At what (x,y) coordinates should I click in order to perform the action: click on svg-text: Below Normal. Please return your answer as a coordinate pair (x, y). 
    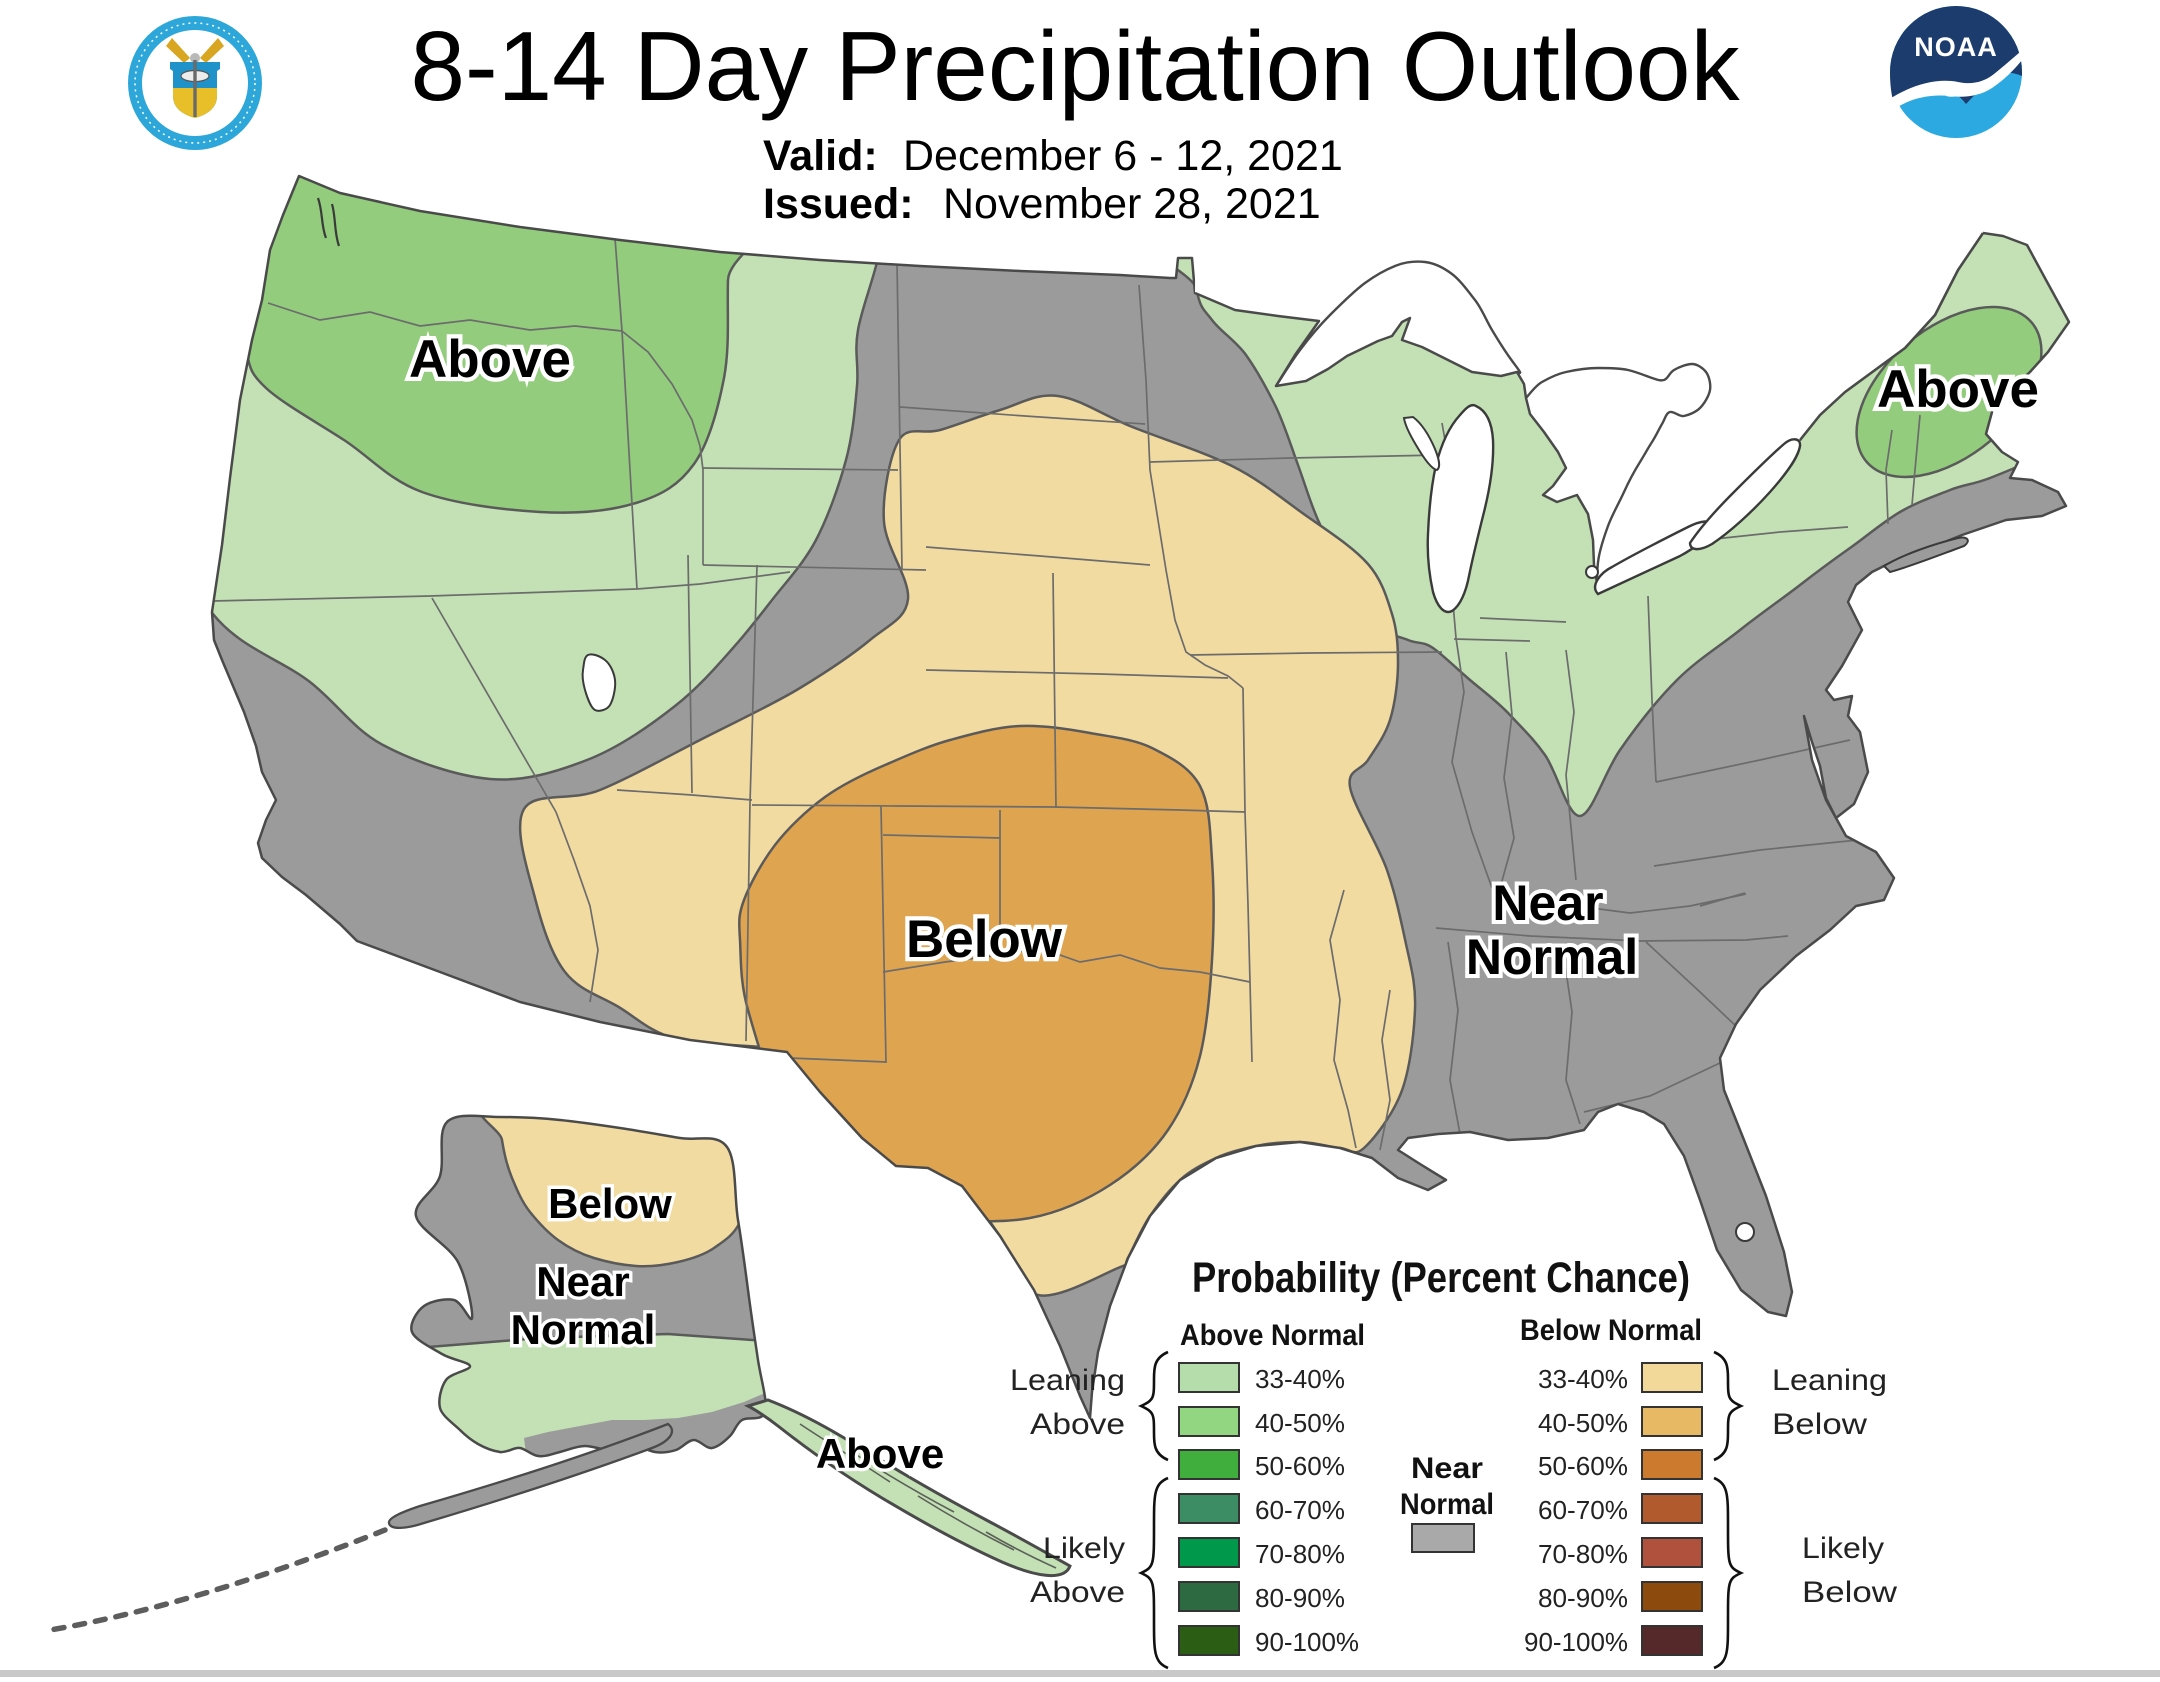
    Looking at the image, I should click on (1611, 1330).